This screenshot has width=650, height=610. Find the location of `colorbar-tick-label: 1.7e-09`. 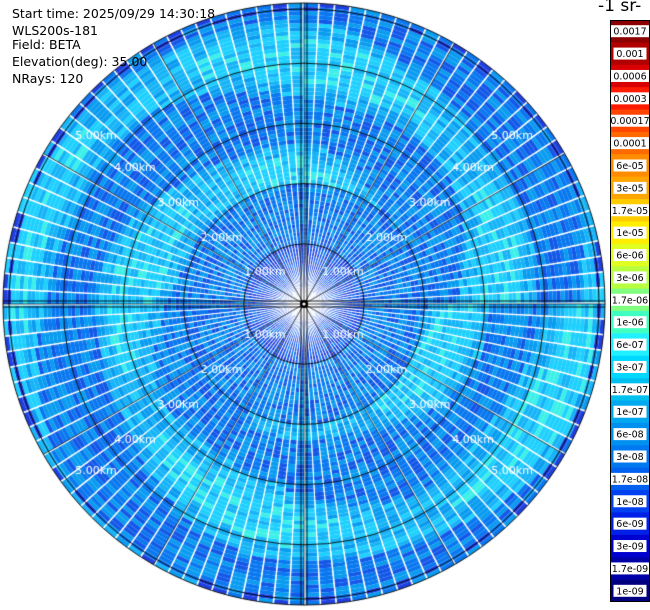

colorbar-tick-label: 1.7e-09 is located at coordinates (630, 569).